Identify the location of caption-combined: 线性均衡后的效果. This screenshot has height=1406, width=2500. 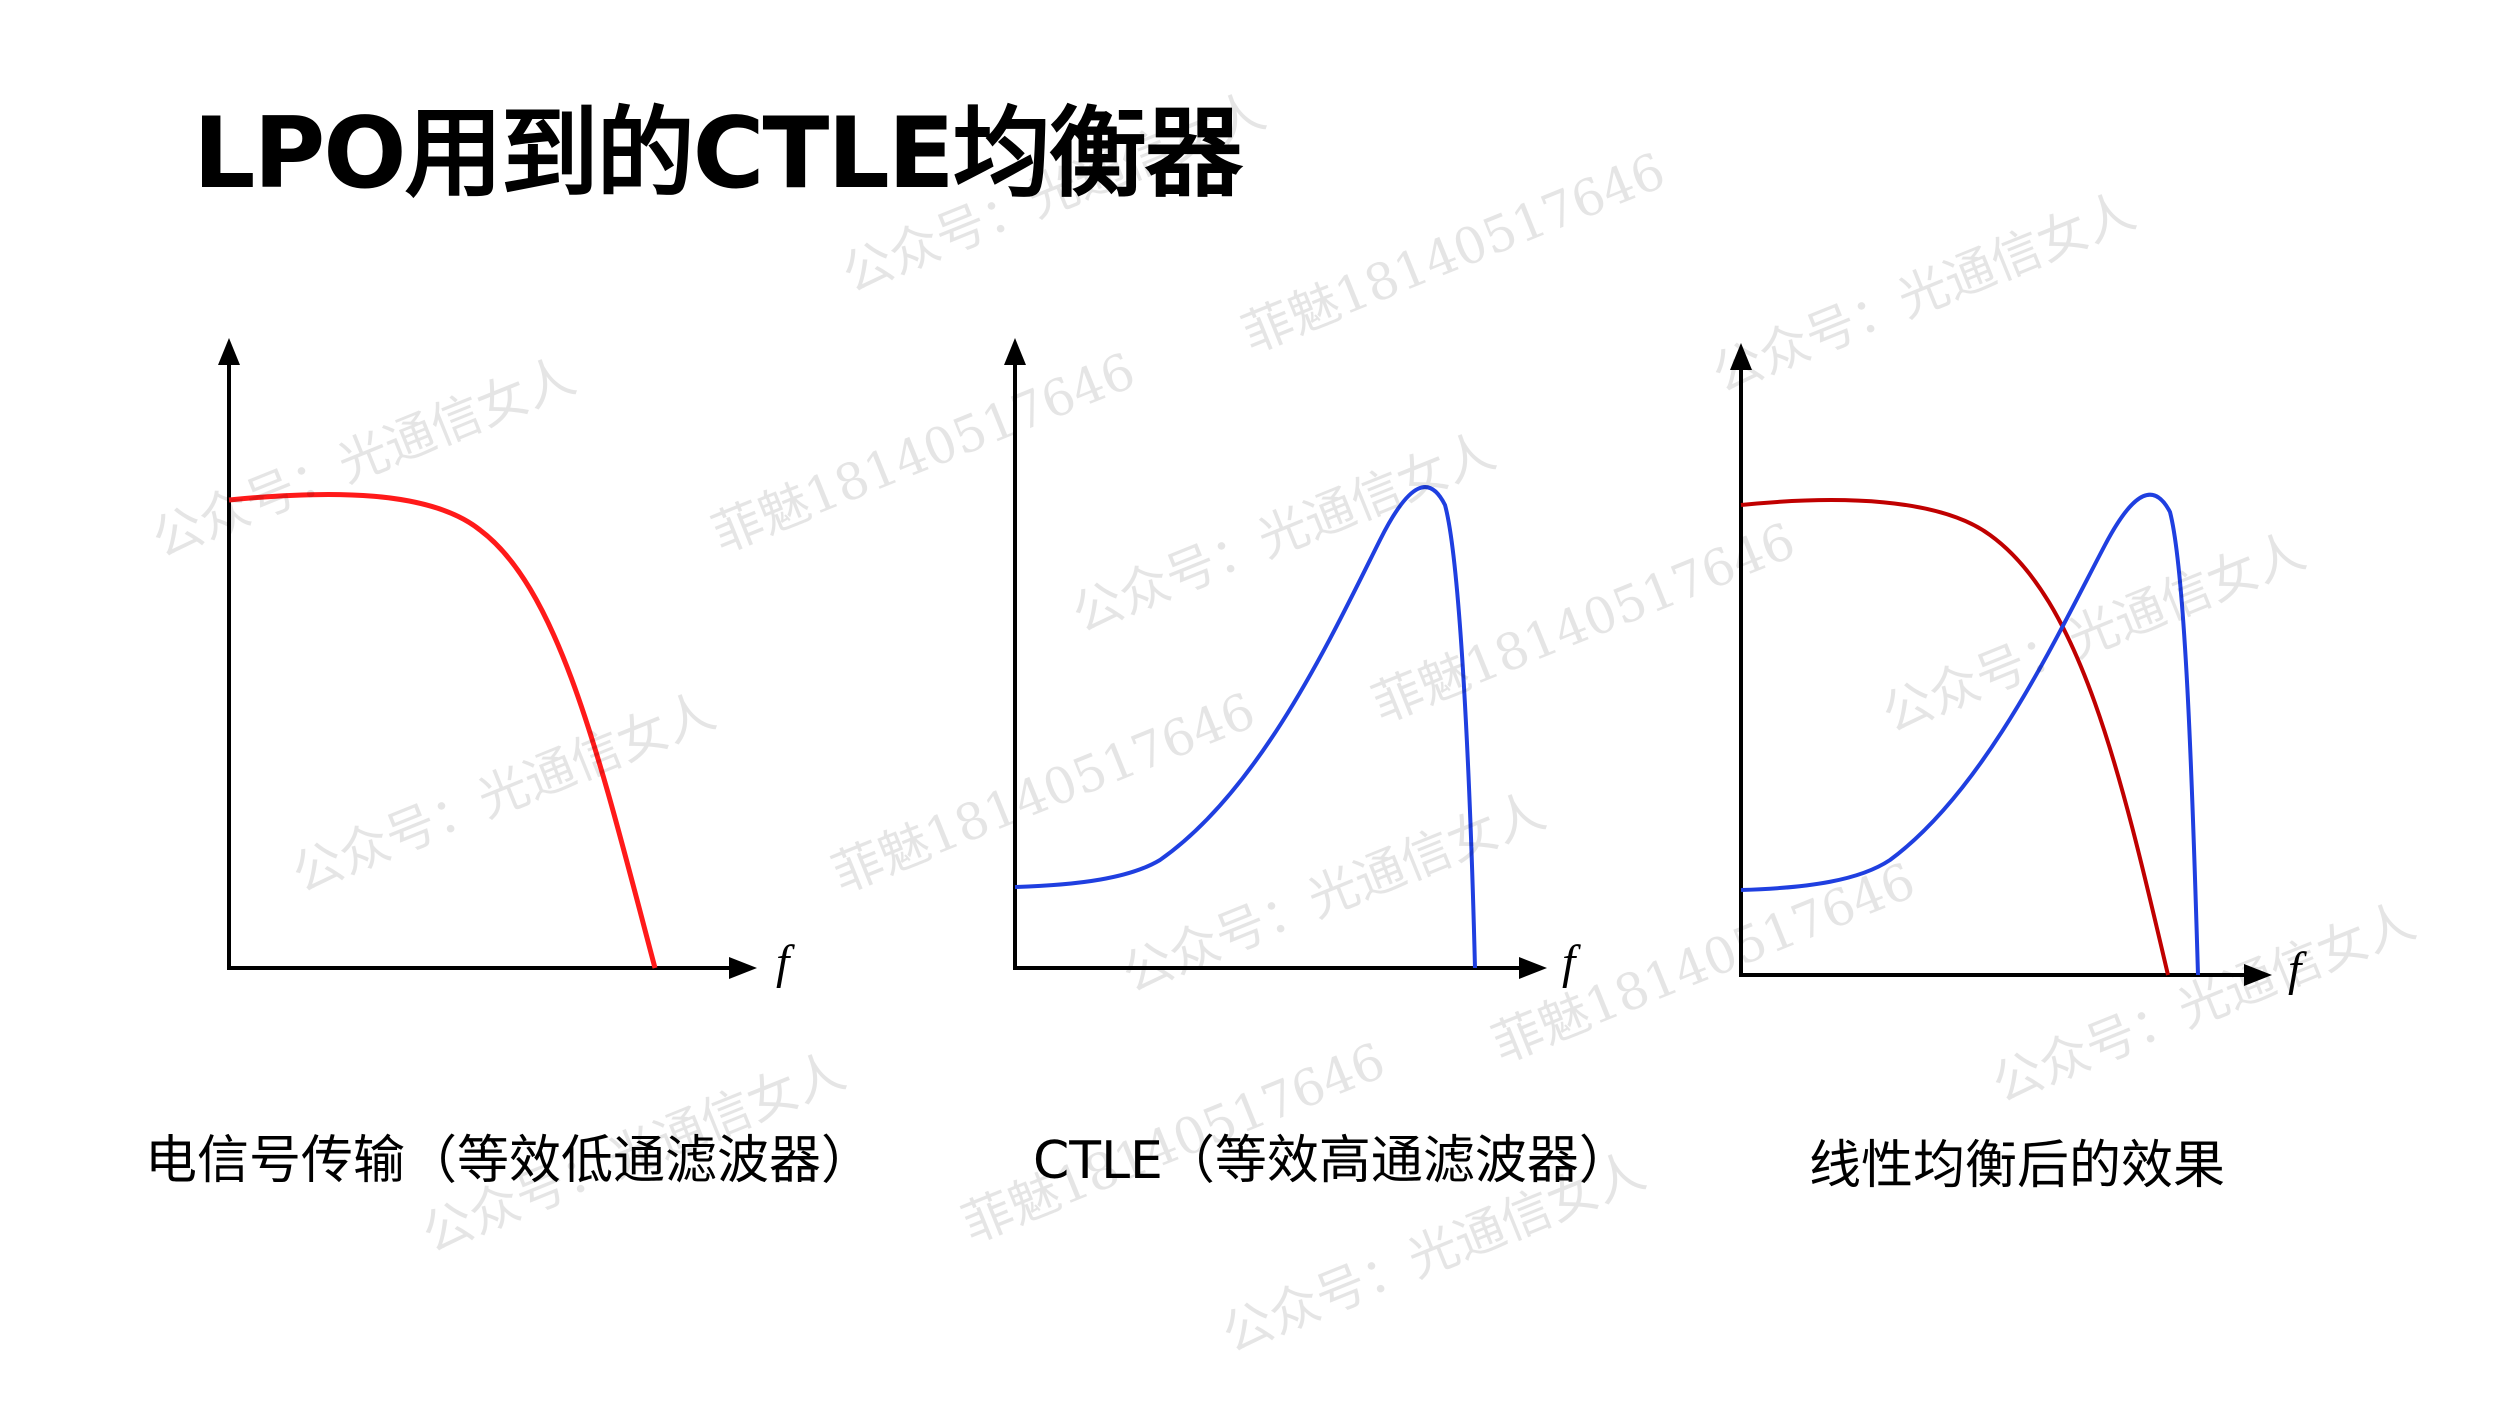
(2017, 1166).